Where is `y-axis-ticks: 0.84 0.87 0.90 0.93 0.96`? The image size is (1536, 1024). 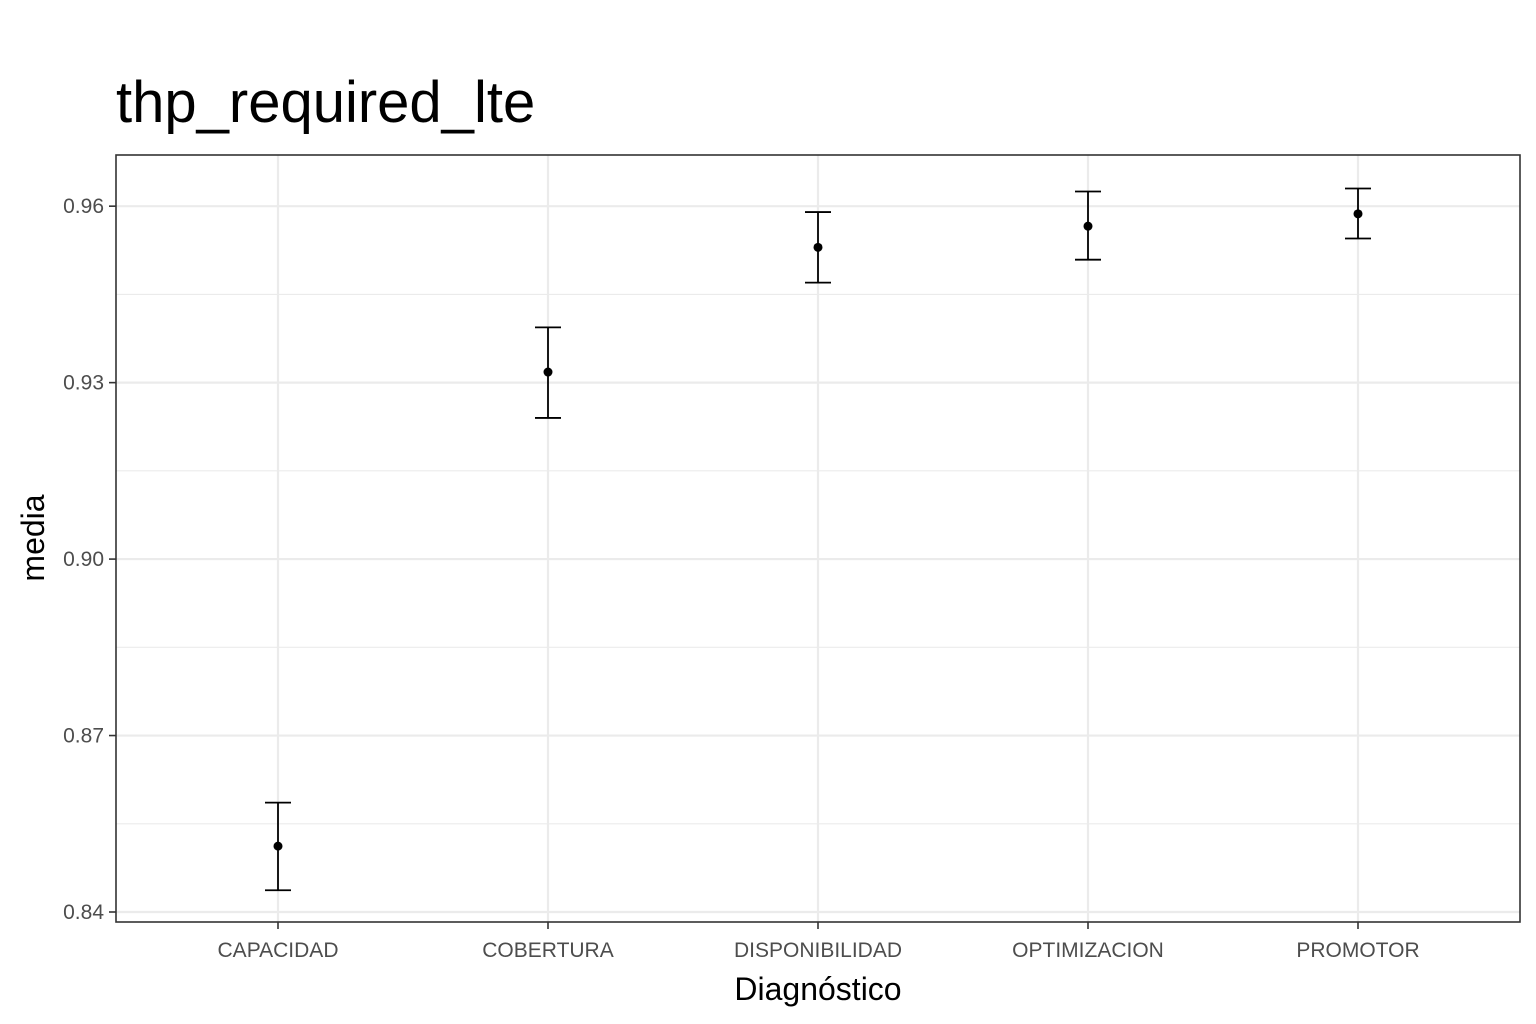 y-axis-ticks: 0.84 0.87 0.90 0.93 0.96 is located at coordinates (89, 559).